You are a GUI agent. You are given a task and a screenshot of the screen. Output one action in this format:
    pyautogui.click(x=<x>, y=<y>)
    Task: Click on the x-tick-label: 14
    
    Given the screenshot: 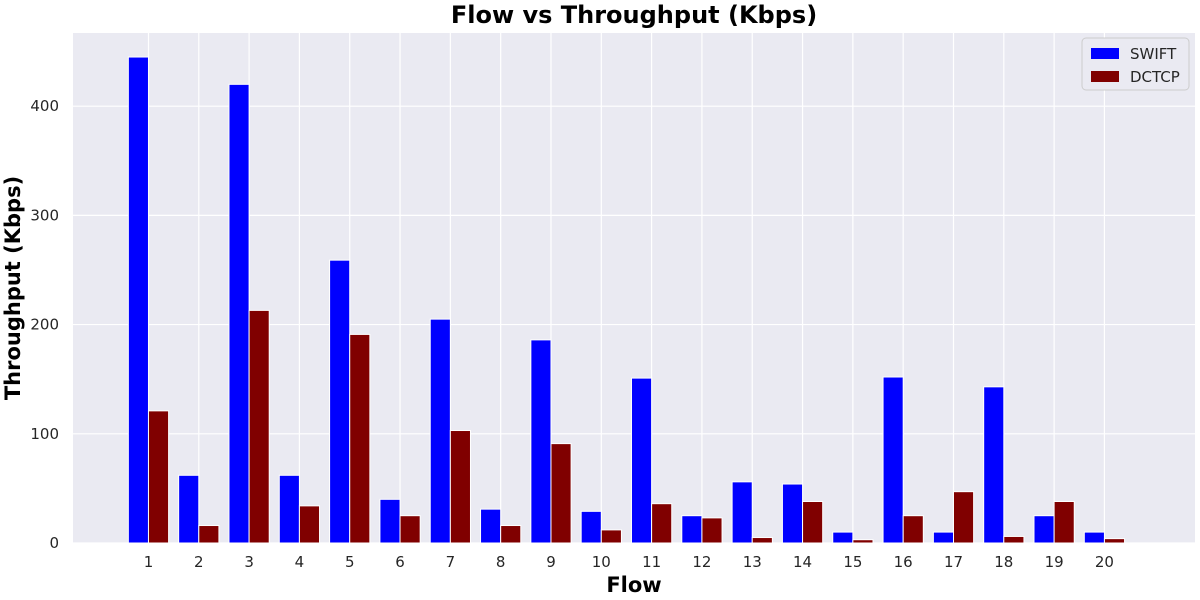 What is the action you would take?
    pyautogui.click(x=802, y=562)
    